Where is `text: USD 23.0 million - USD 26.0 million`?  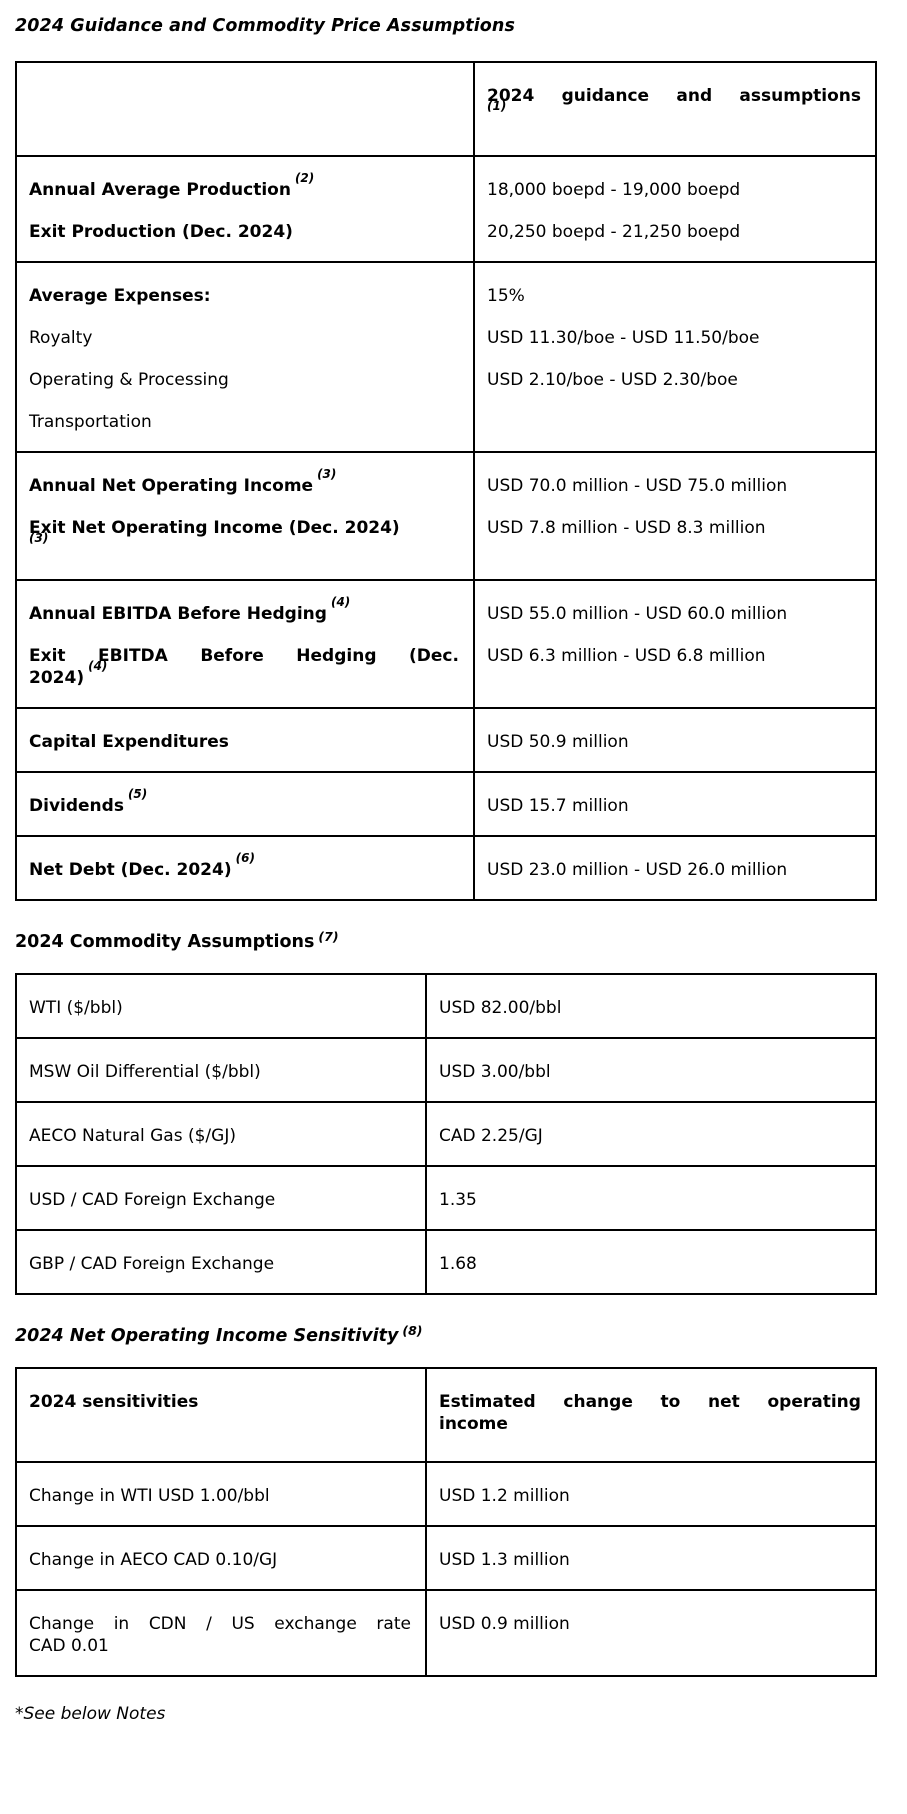 text: USD 23.0 million - USD 26.0 million is located at coordinates (637, 870).